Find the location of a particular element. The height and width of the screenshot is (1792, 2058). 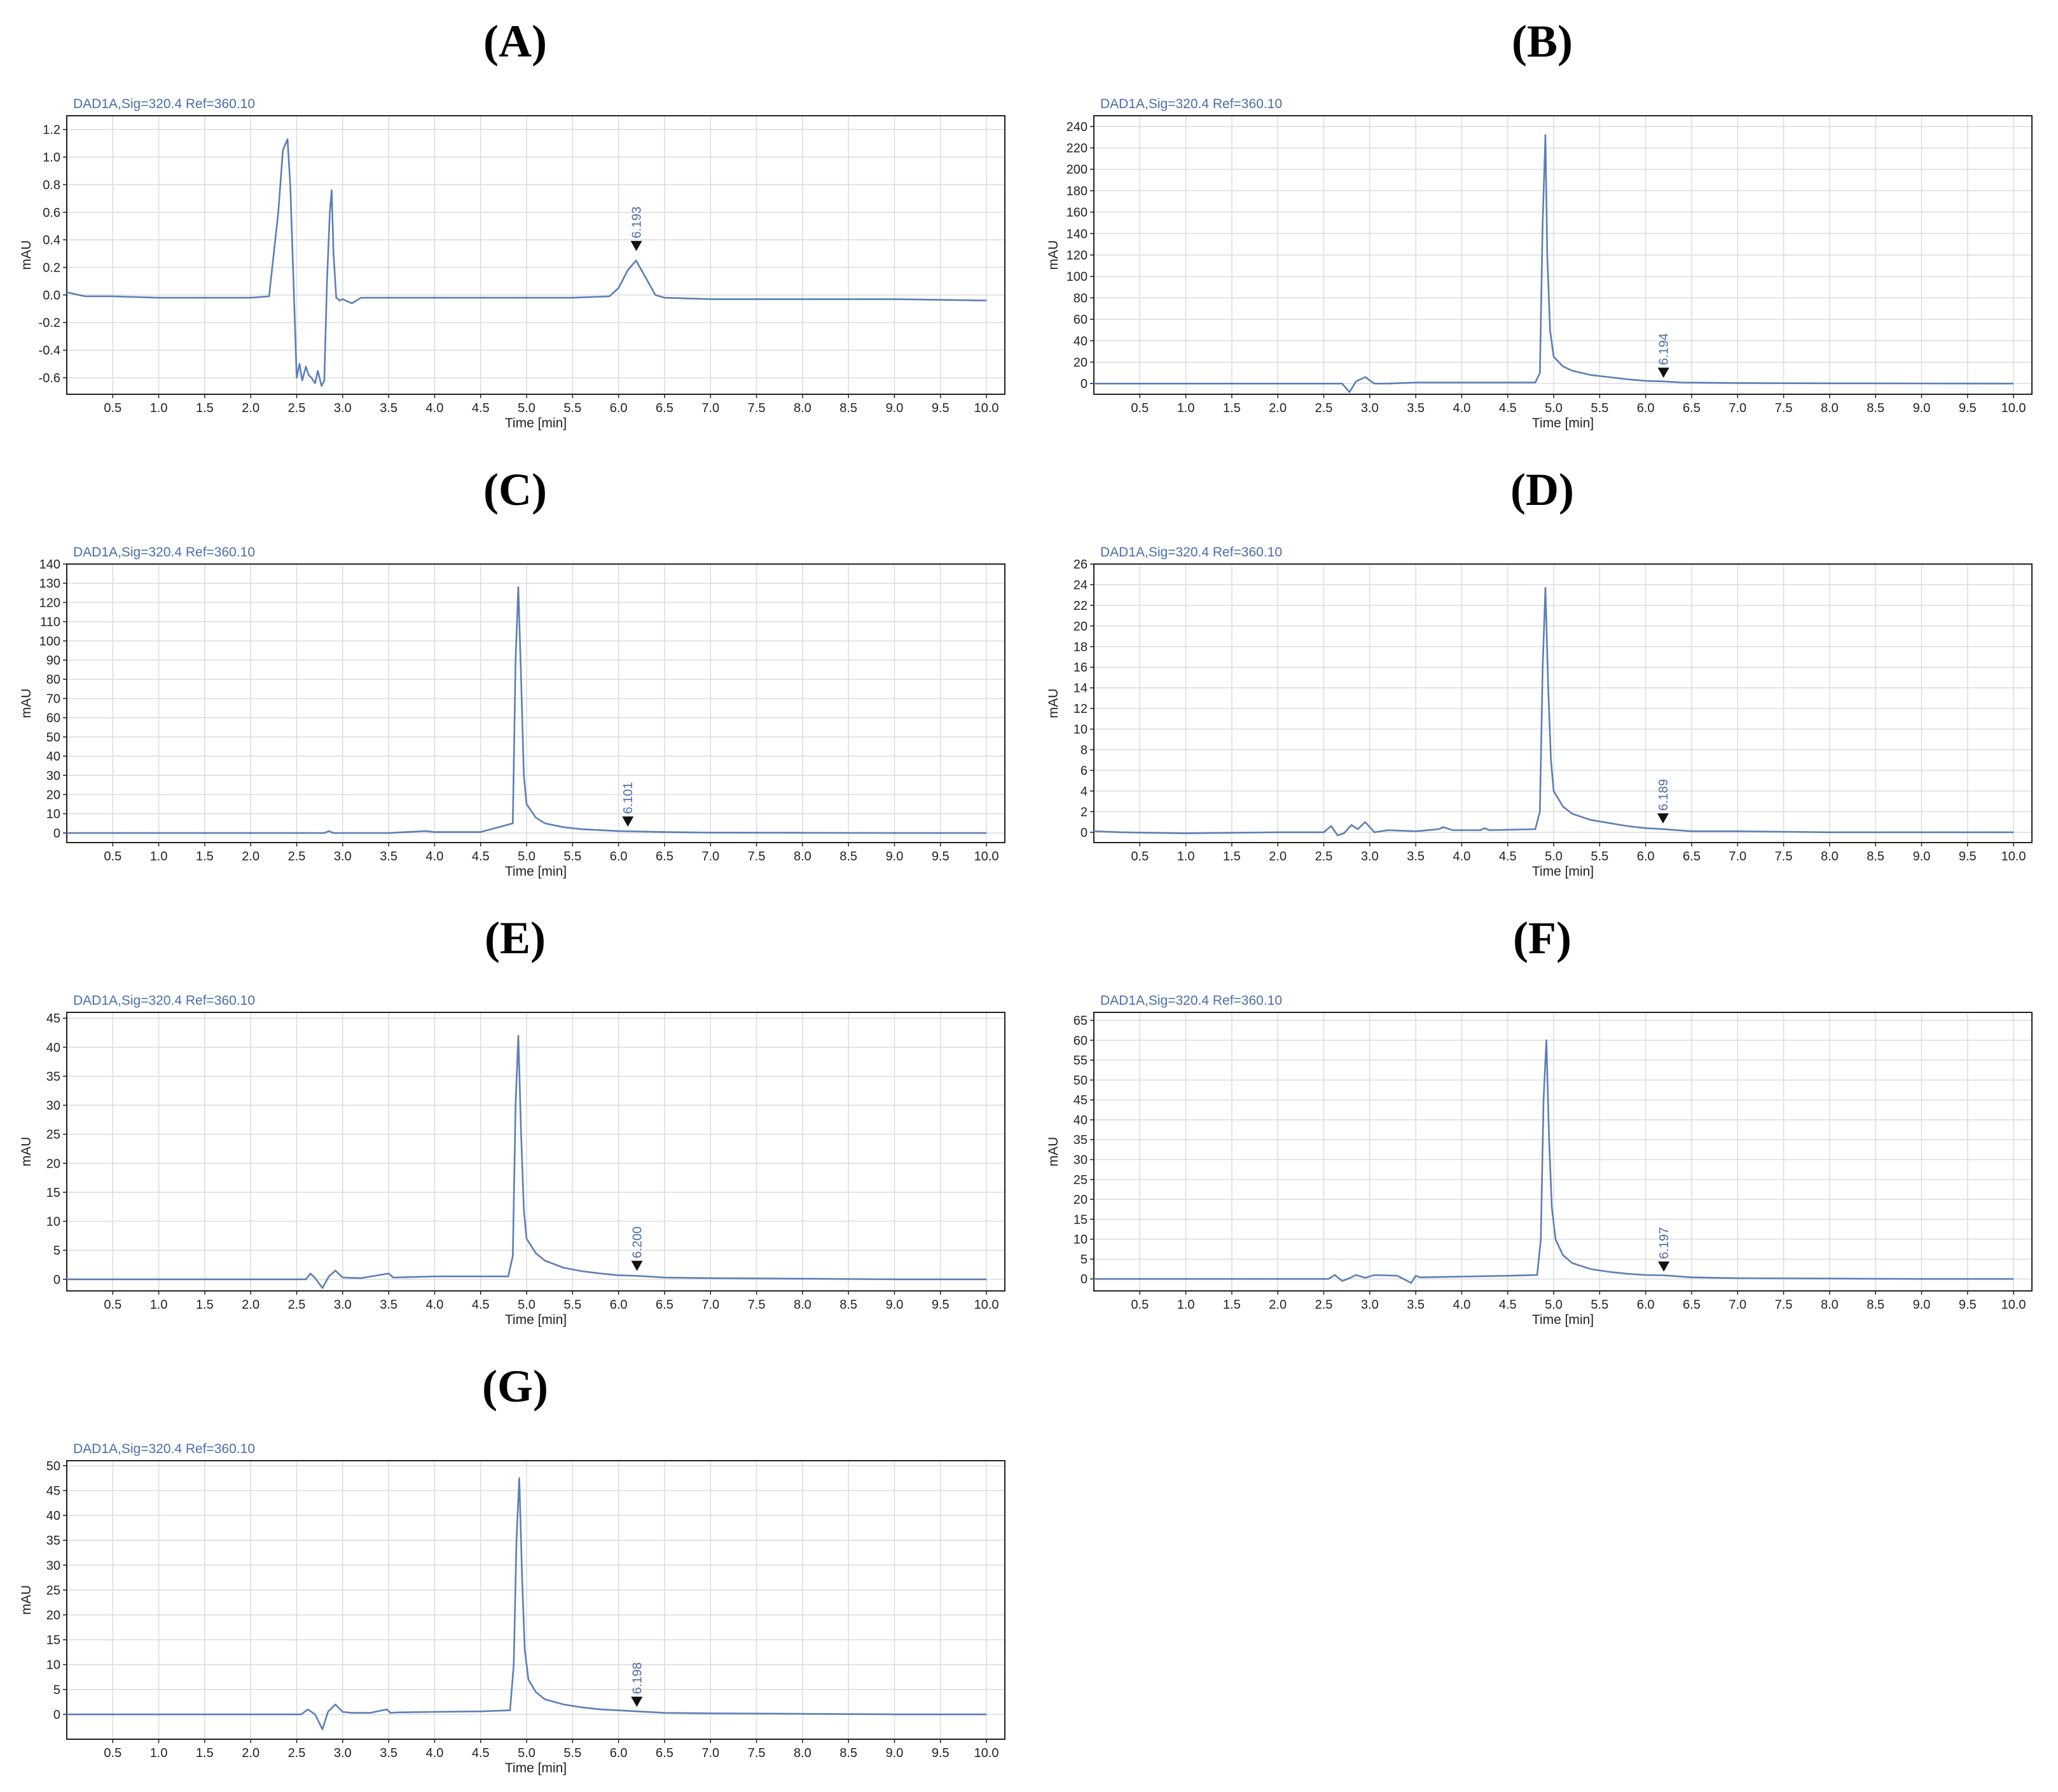

y-tick-label: 50 is located at coordinates (53, 1466).